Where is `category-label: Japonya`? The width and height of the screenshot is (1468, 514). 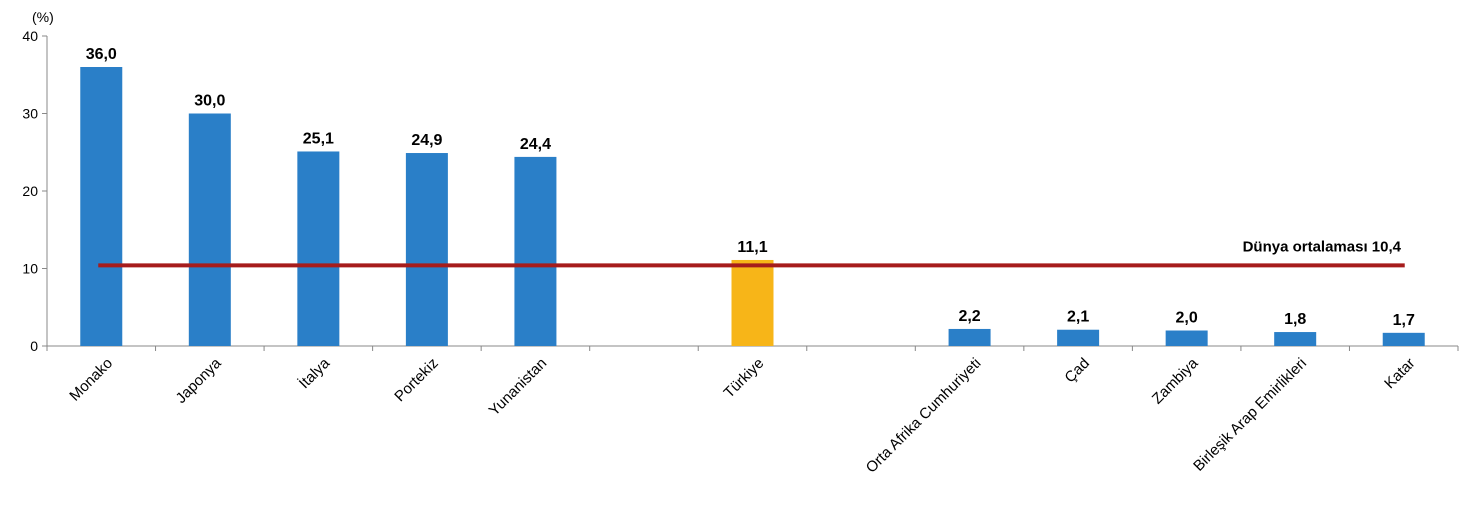 category-label: Japonya is located at coordinates (199, 380).